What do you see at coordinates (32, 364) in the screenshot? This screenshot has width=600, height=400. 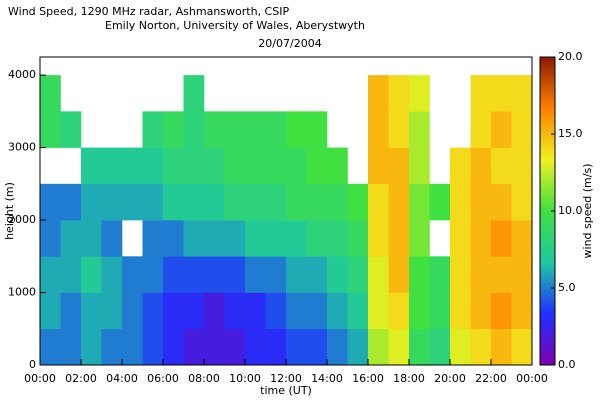 I see `y-tick-label: 0` at bounding box center [32, 364].